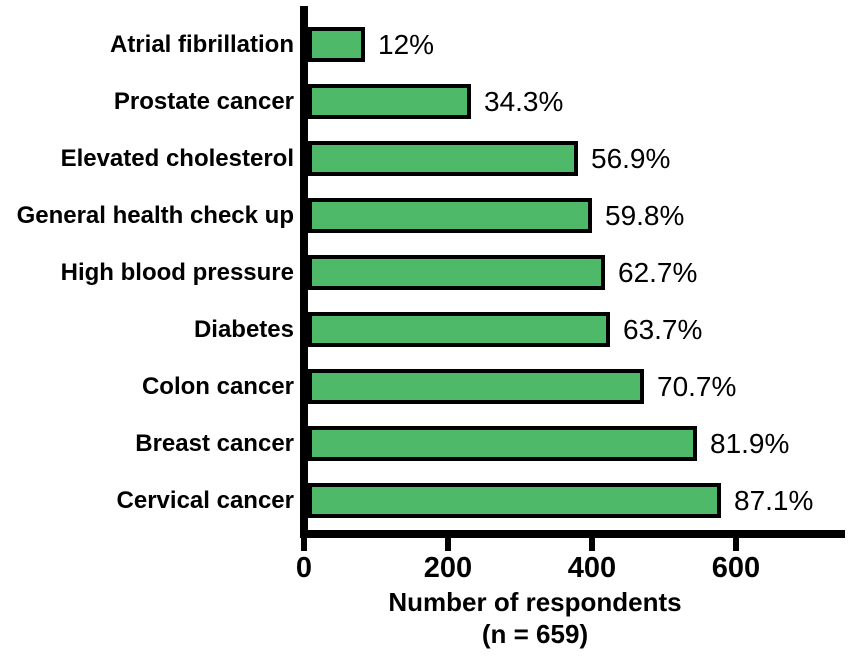 This screenshot has width=851, height=658. What do you see at coordinates (535, 634) in the screenshot?
I see `x-axis-title-line2: (n = 659)` at bounding box center [535, 634].